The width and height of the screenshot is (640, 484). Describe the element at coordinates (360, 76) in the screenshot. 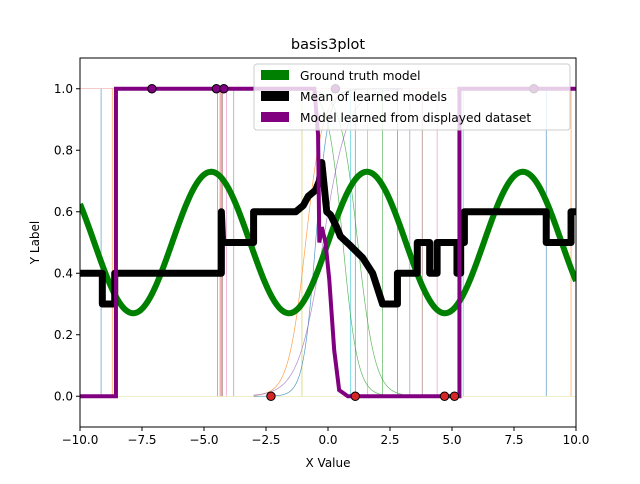

I see `legend-label-ground-truth: Ground truth model` at that location.